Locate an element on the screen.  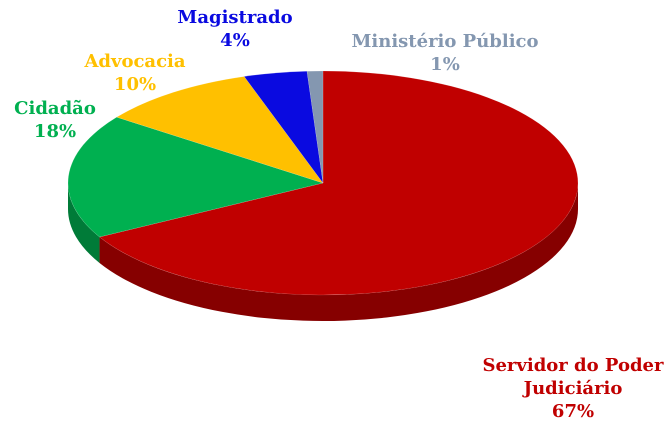
category-label: Advocacia is located at coordinates (135, 61).